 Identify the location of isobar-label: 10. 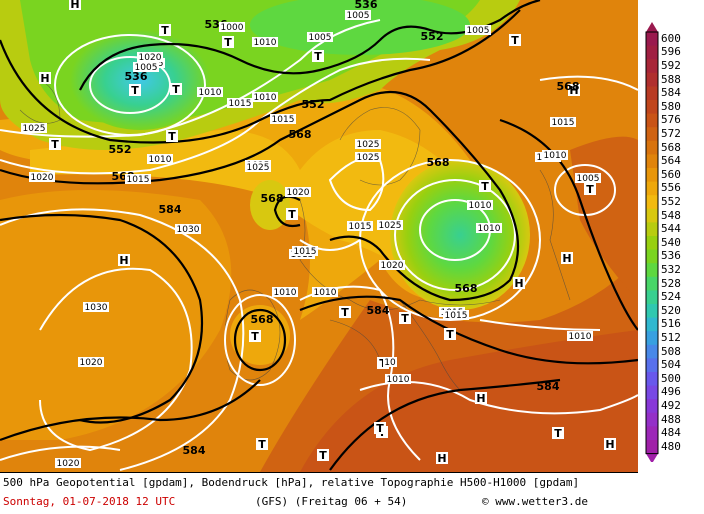
(390, 363).